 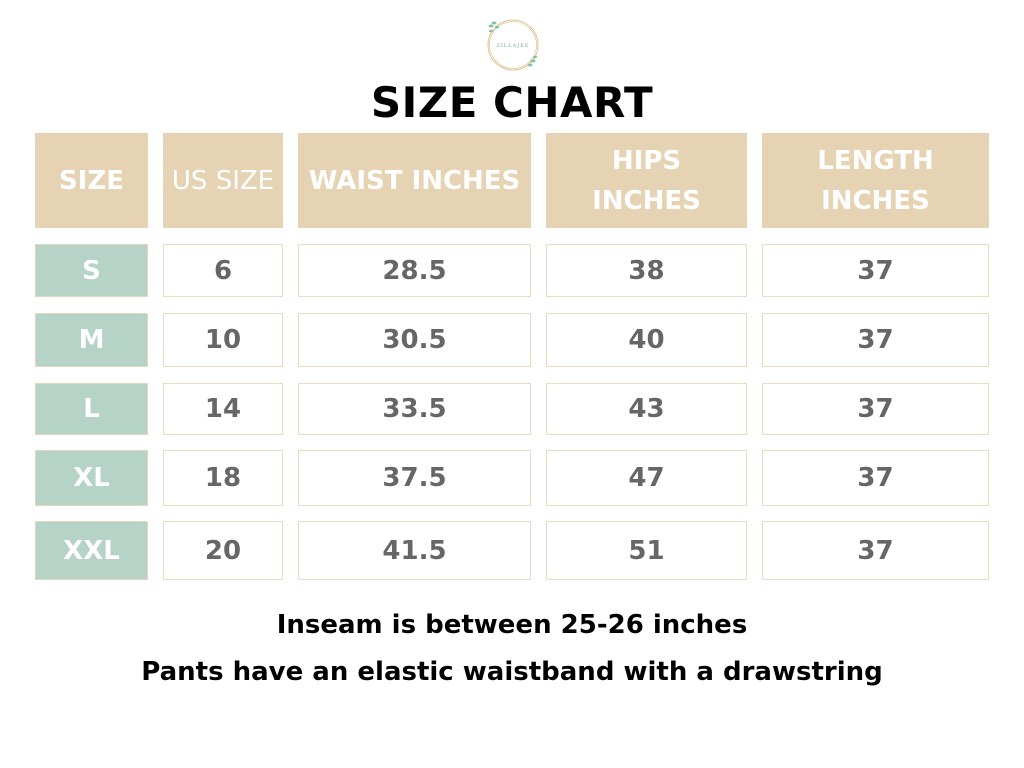 What do you see at coordinates (646, 478) in the screenshot?
I see `cell-hips: 47` at bounding box center [646, 478].